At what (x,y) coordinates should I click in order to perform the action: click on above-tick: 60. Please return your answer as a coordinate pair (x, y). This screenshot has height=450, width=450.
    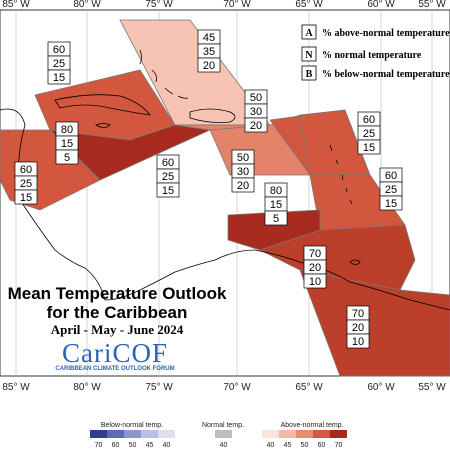
    Looking at the image, I should click on (322, 445).